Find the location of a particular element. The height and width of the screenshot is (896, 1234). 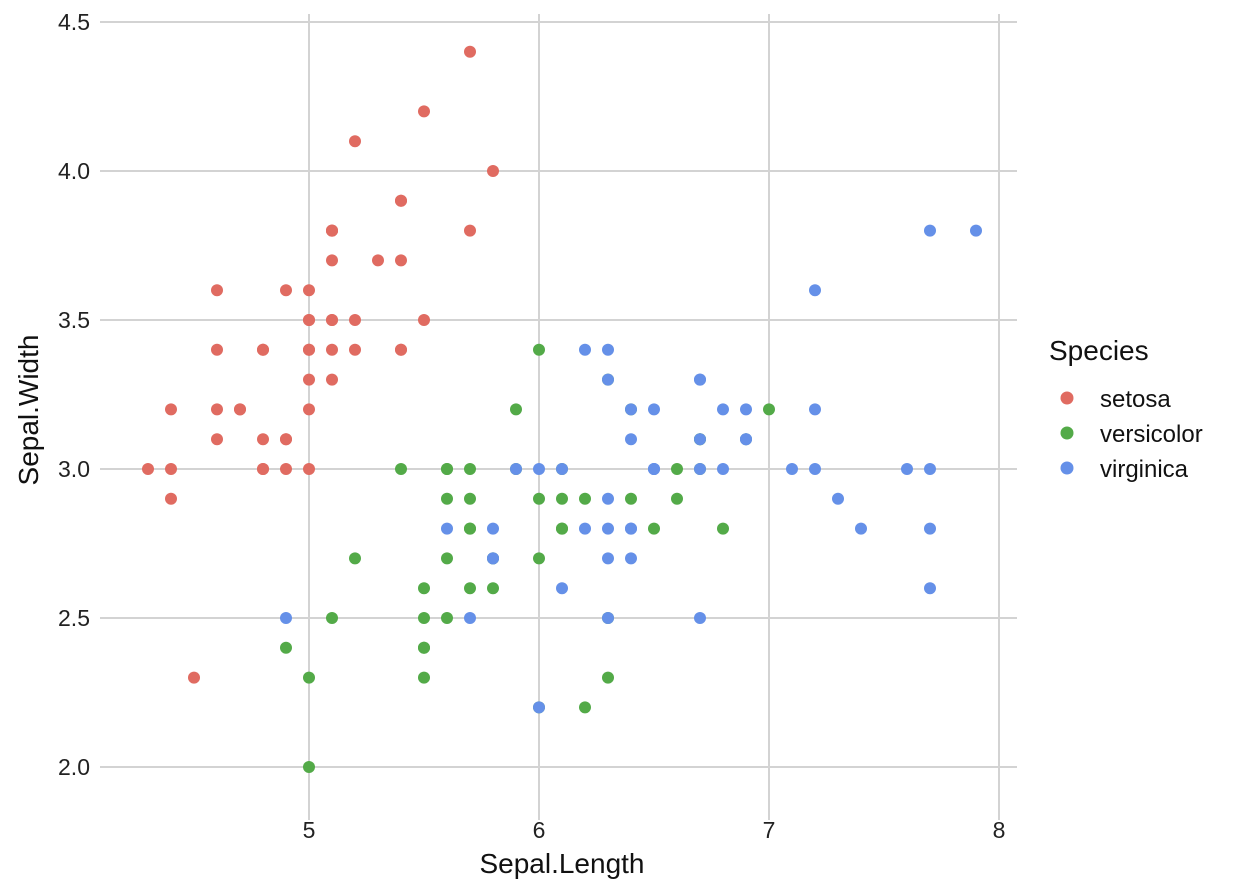

legend-label: versicolor is located at coordinates (1151, 434).